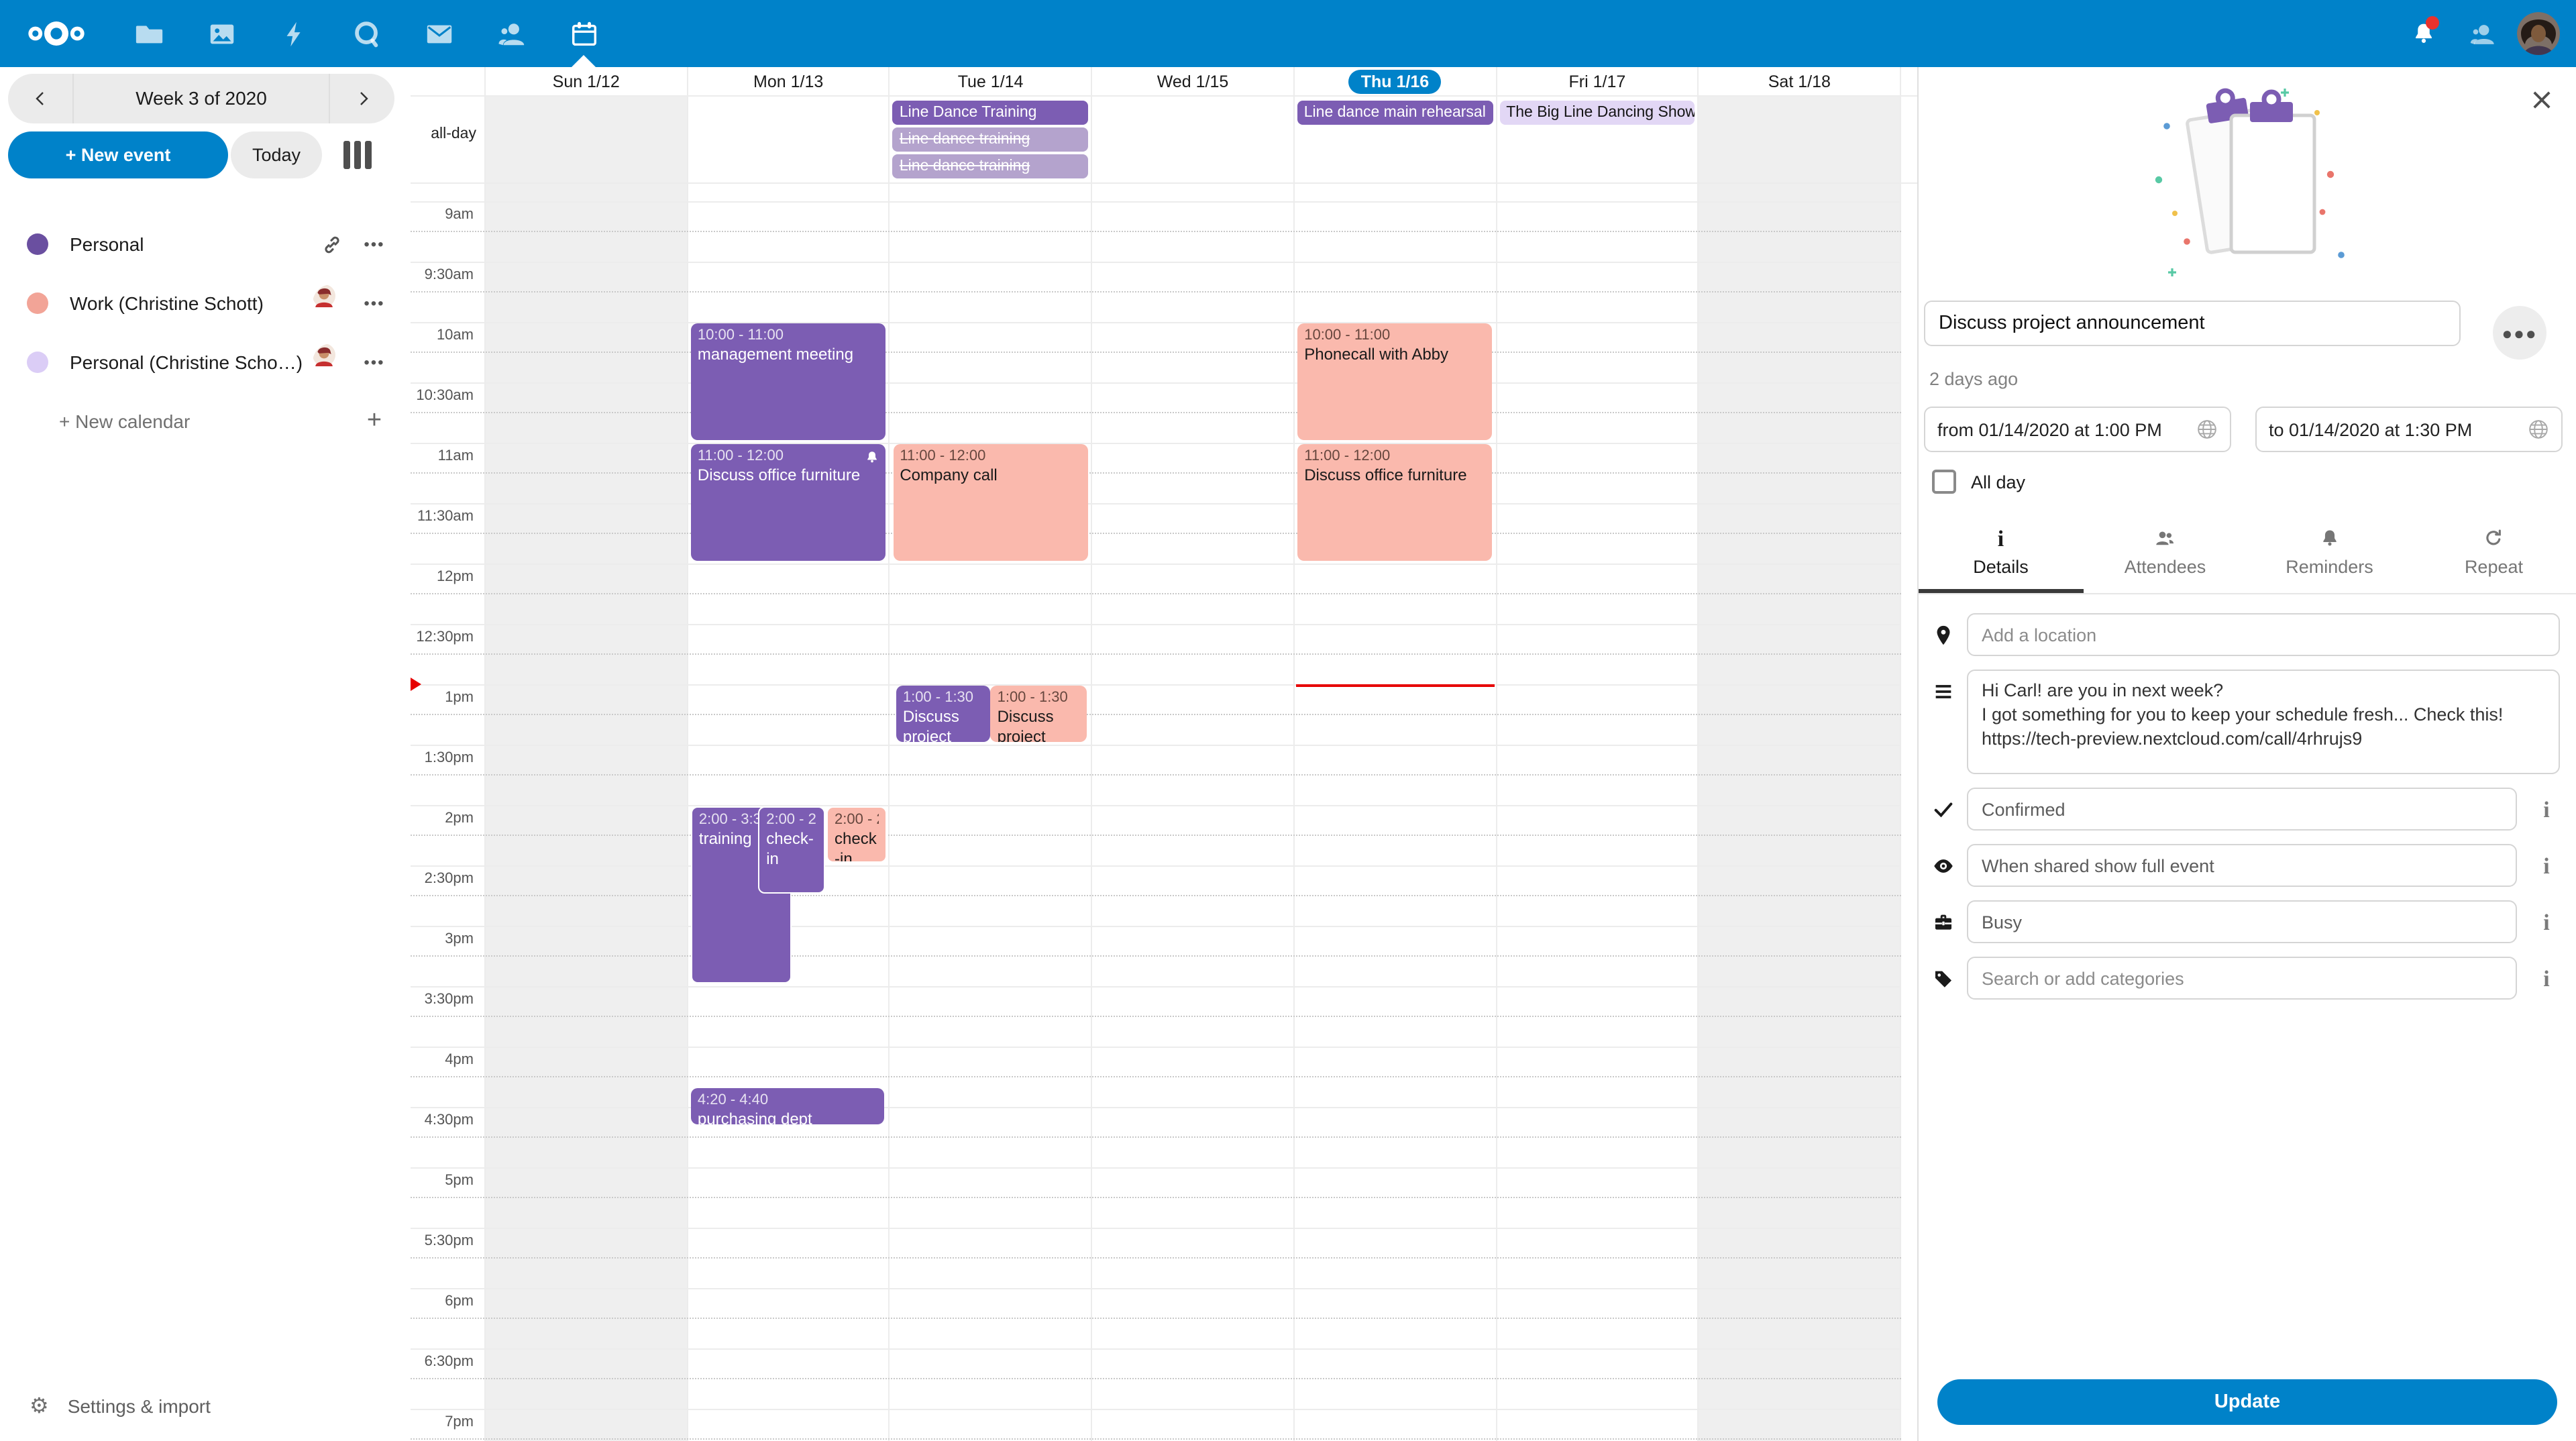  I want to click on contacts-menu-icon, so click(2482, 33).